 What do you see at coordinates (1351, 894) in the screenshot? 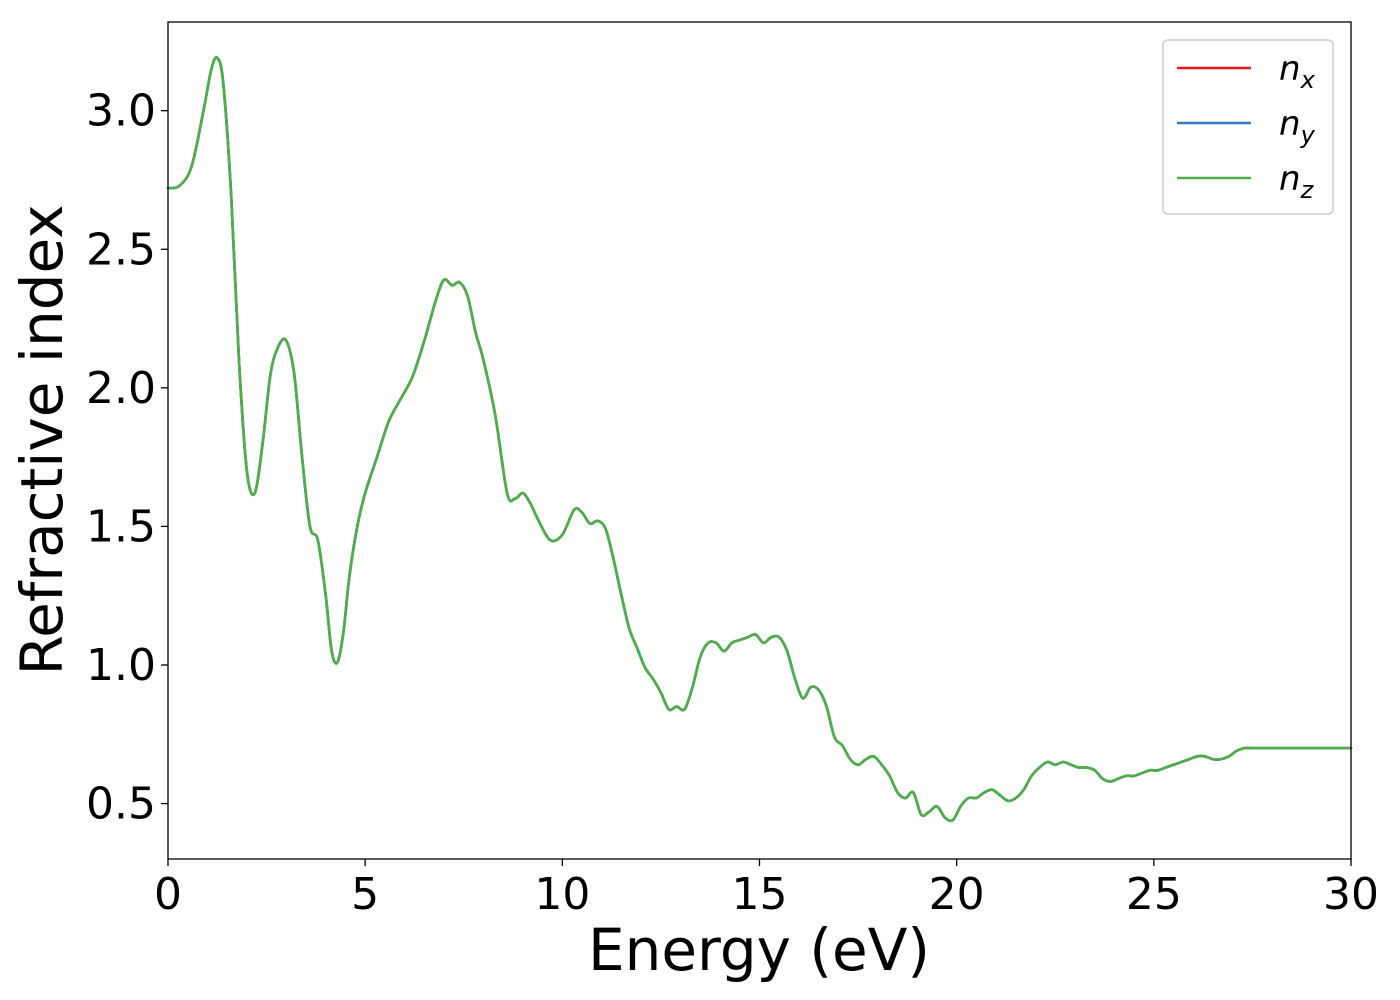
I see `x-tick-label: 30` at bounding box center [1351, 894].